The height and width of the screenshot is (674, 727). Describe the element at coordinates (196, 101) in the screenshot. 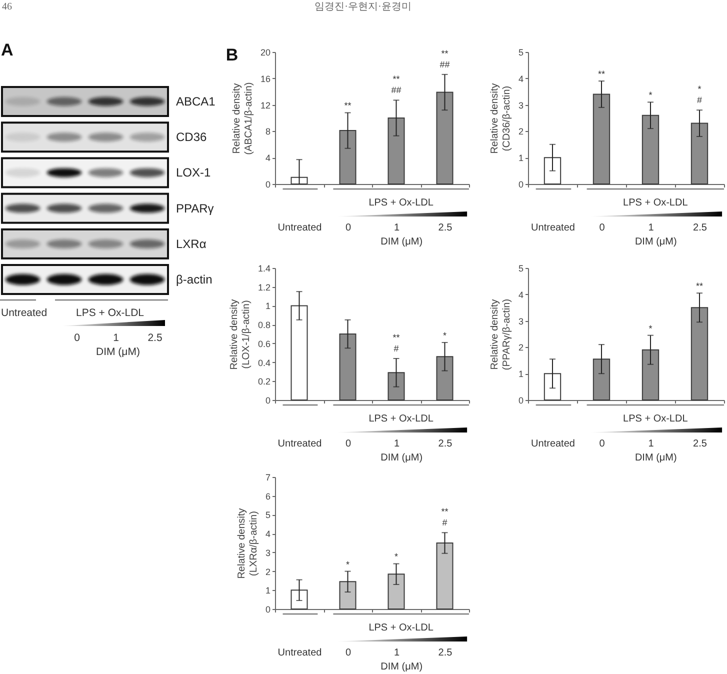

I see `category-label: ABCA1` at that location.